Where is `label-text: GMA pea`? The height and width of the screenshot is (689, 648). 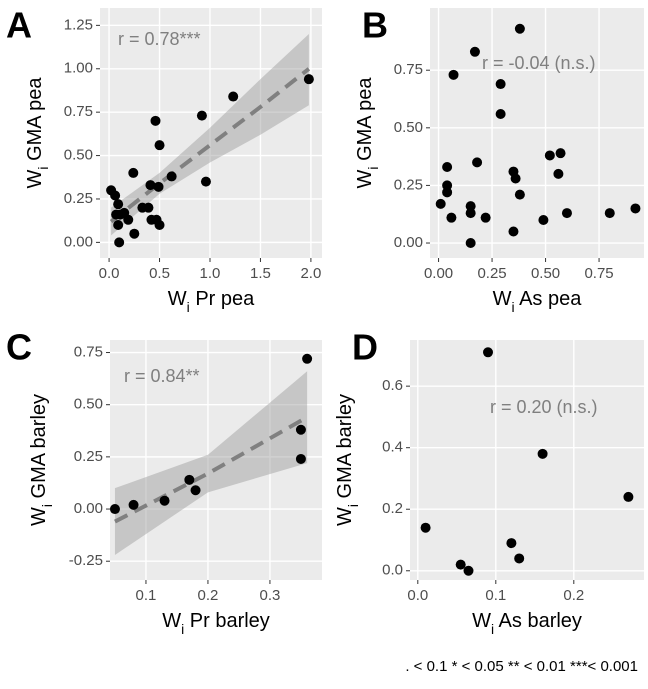 label-text: GMA pea is located at coordinates (35, 122).